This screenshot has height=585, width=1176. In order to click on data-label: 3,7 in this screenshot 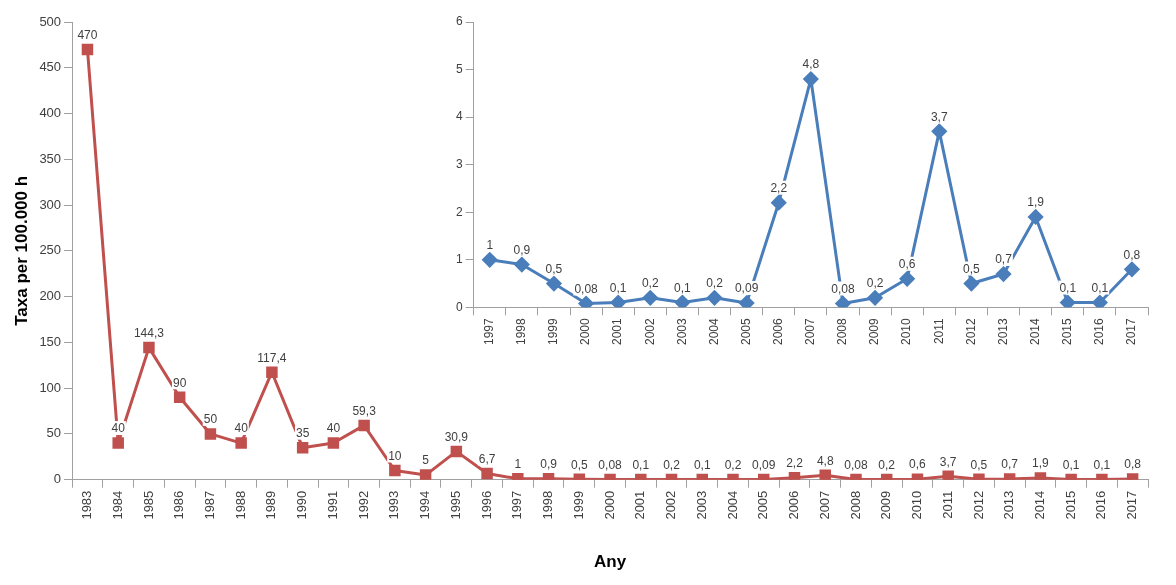, I will do `click(939, 116)`.